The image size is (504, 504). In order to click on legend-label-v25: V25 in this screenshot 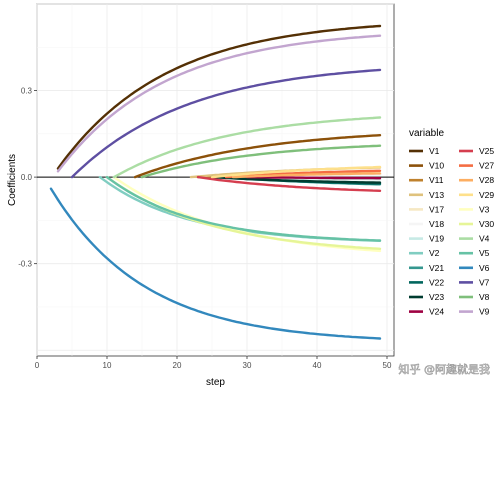, I will do `click(486, 151)`.